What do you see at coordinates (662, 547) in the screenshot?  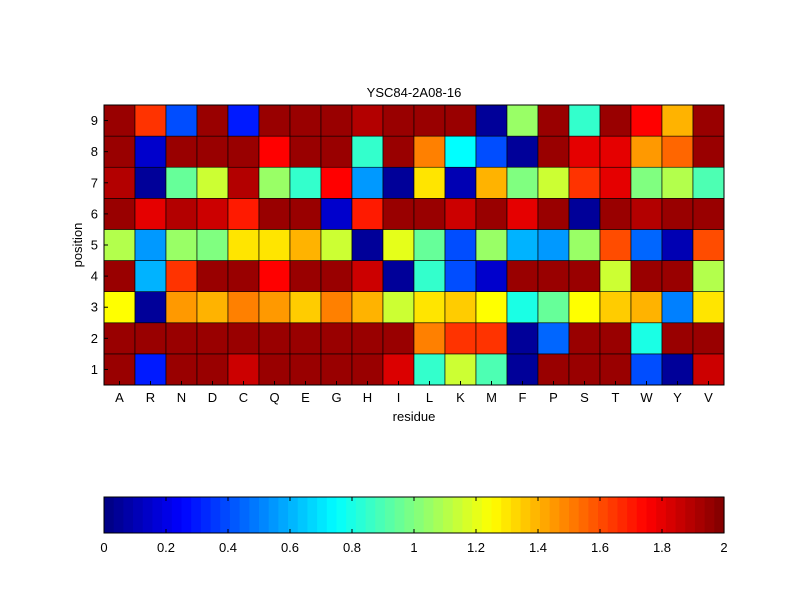 I see `colorbar-tick-label: 1.8` at bounding box center [662, 547].